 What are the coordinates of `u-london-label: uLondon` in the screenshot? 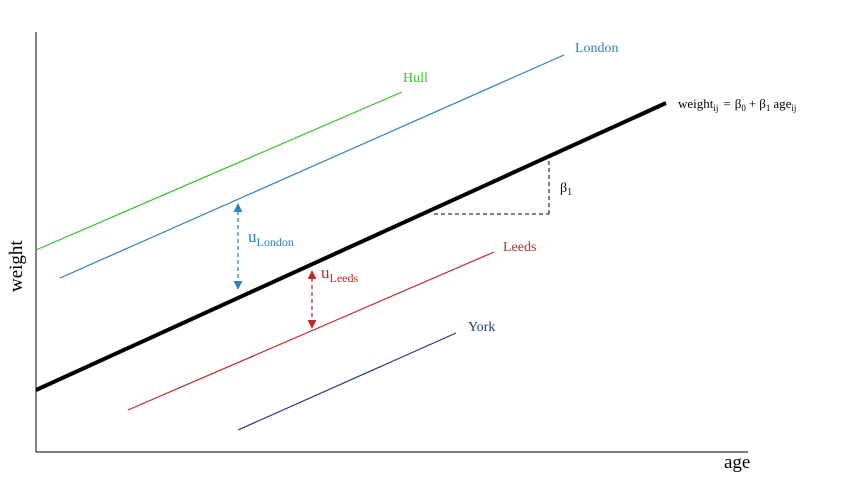 It's located at (271, 238).